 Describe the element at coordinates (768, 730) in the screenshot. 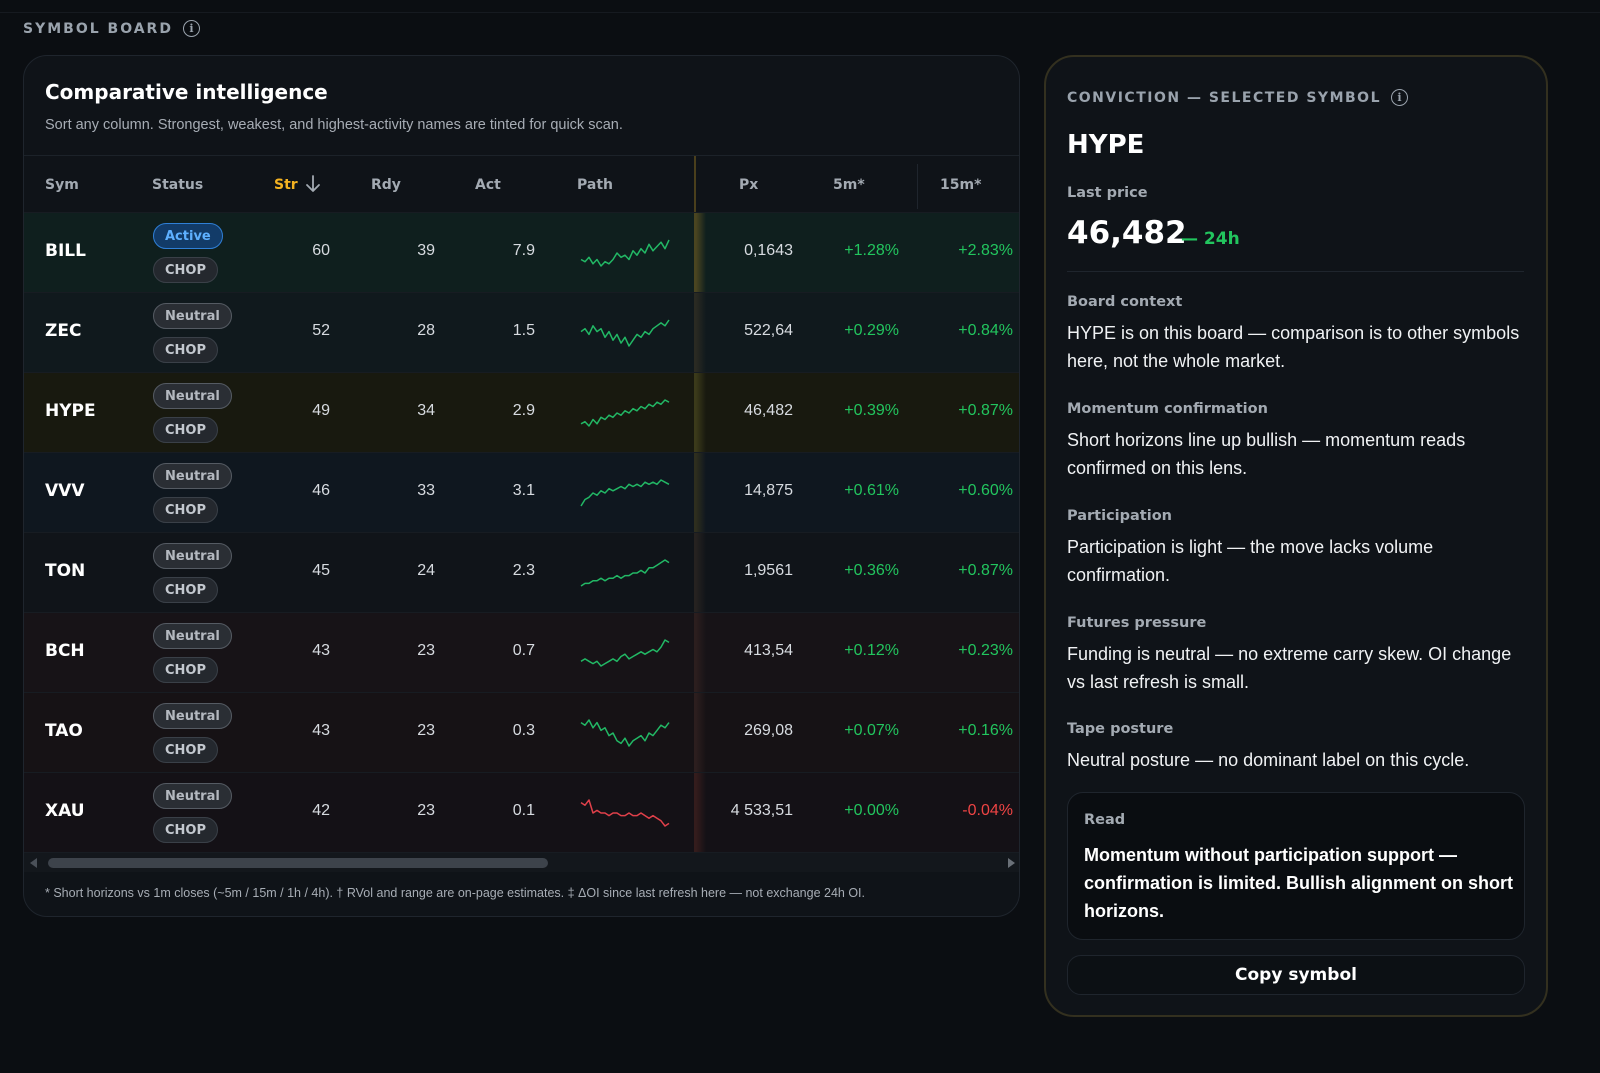

I see `price-cell: 269,08` at that location.